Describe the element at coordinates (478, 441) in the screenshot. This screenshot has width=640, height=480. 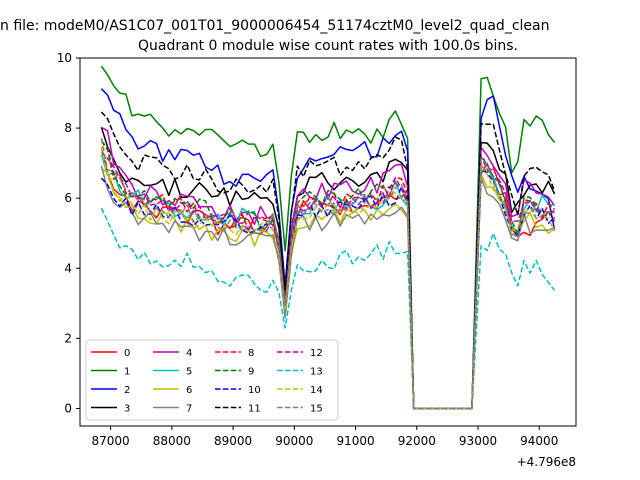
I see `x-tick-label-6: 93000` at that location.